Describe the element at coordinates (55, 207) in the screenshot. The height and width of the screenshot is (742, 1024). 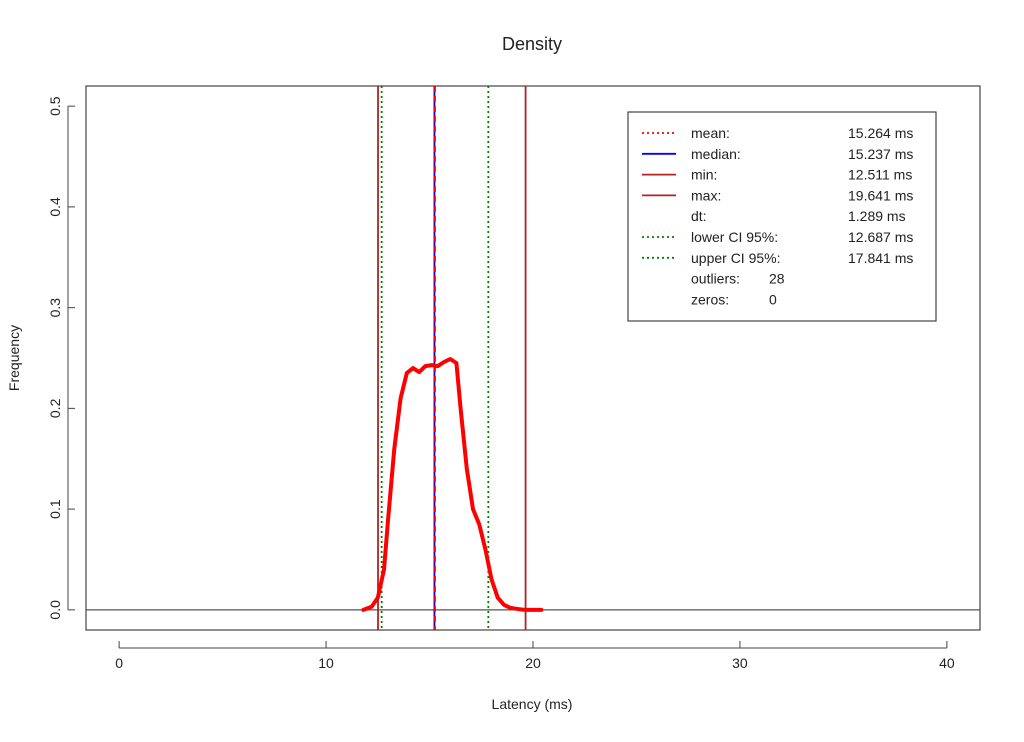
I see `y-tick-label: 0.4` at that location.